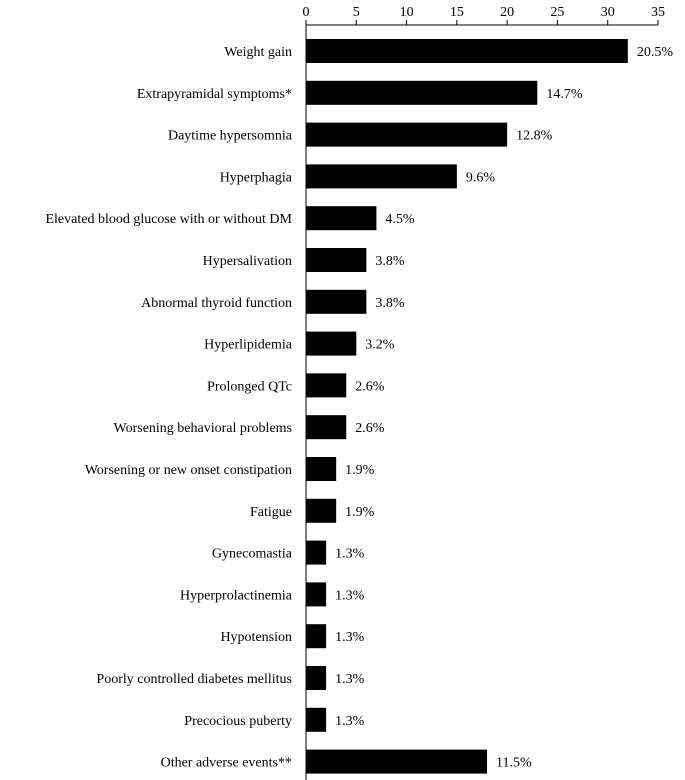  I want to click on x-tick-label: 0, so click(306, 12).